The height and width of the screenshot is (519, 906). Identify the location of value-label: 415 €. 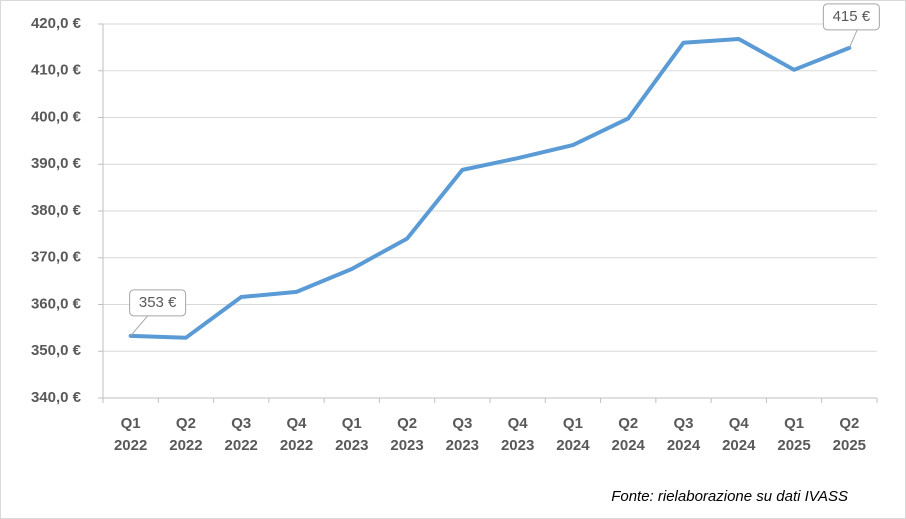
(852, 16).